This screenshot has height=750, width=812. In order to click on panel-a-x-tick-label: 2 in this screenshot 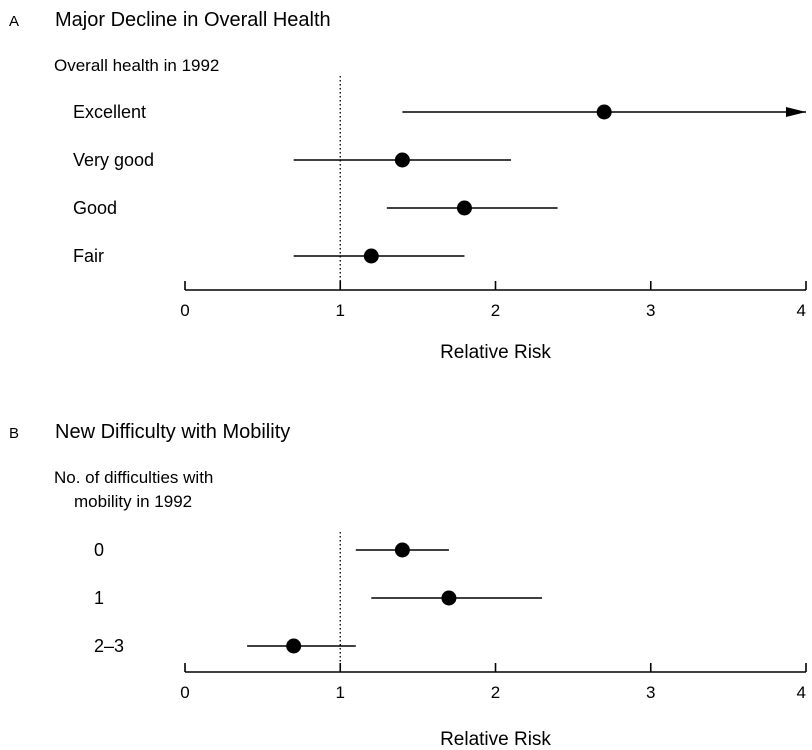, I will do `click(495, 310)`.